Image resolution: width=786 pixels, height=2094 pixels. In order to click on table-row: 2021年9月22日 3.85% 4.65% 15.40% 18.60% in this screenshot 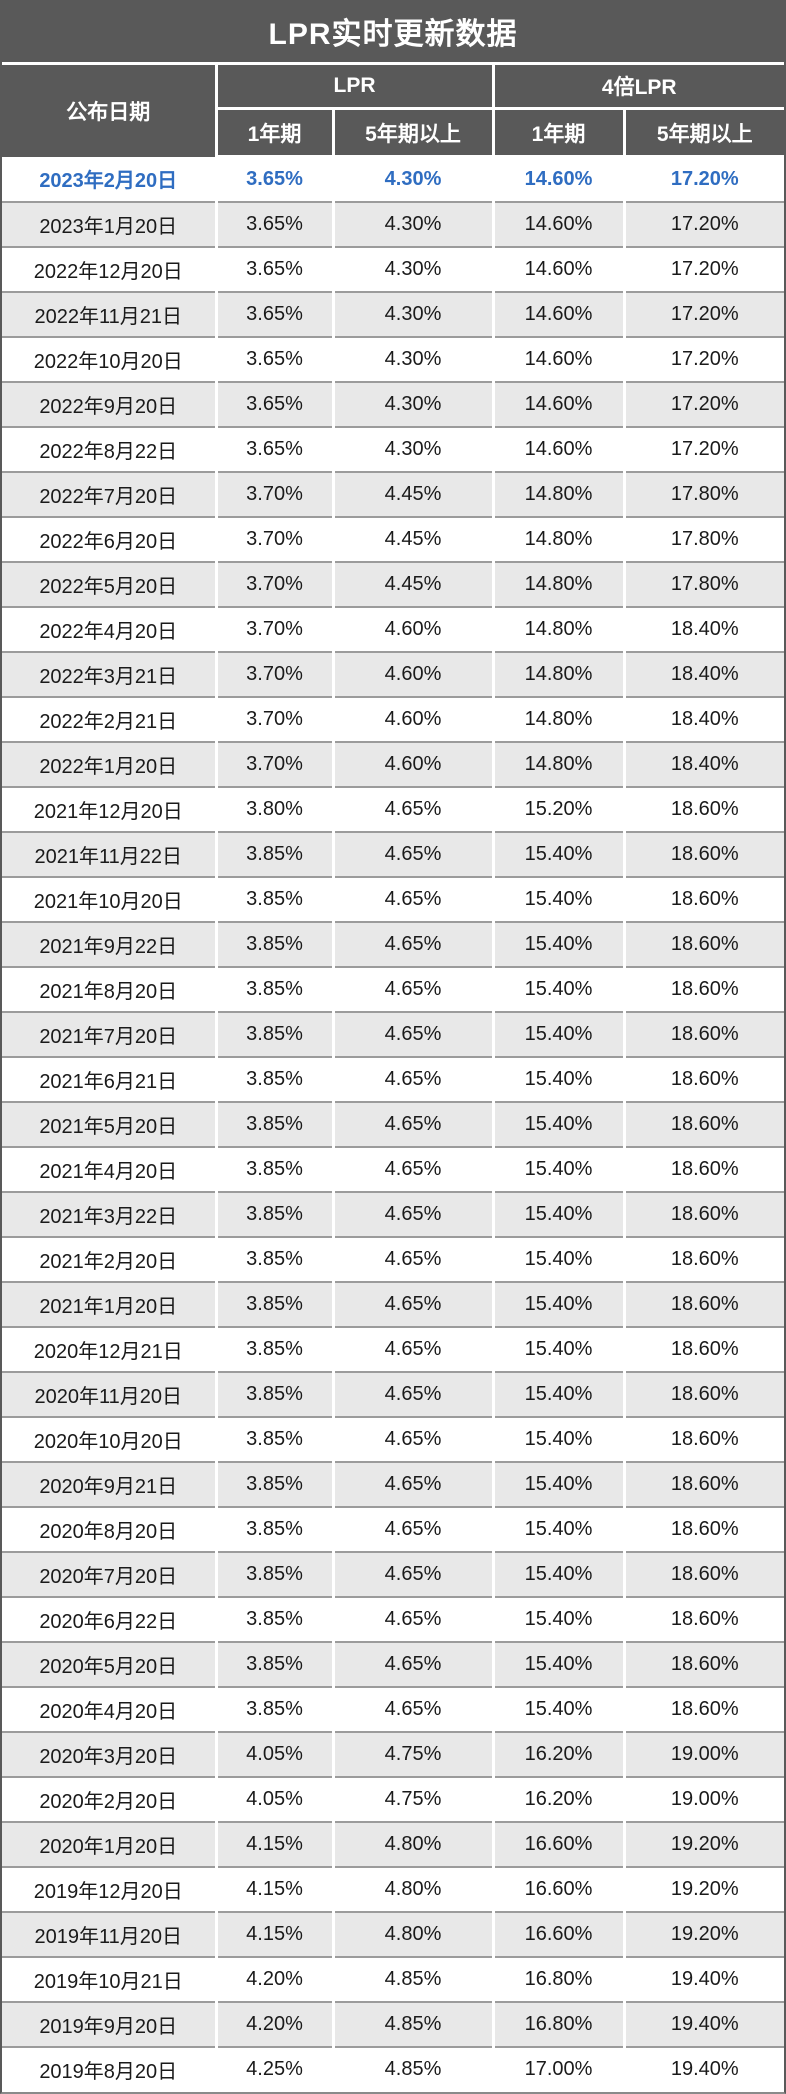, I will do `click(393, 944)`.